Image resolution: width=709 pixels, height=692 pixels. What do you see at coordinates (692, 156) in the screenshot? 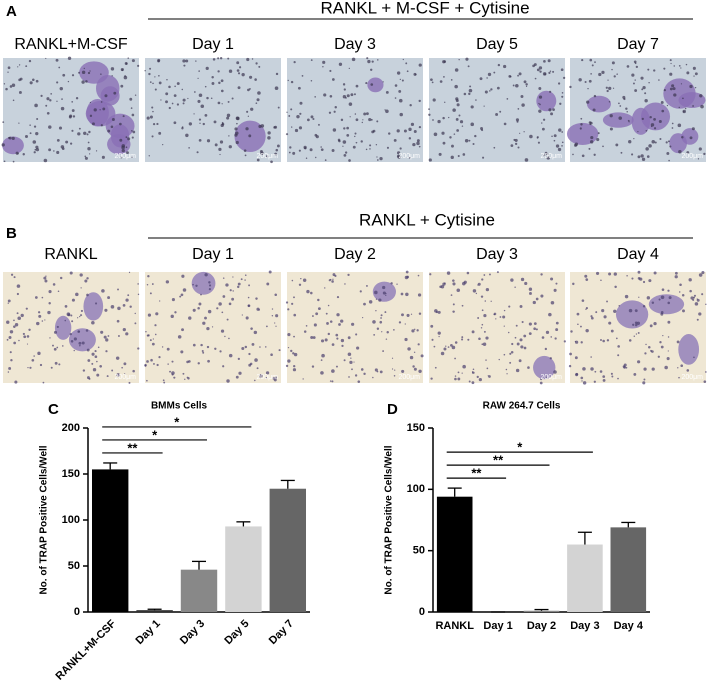
I see `scale-bar-label: 200μm` at bounding box center [692, 156].